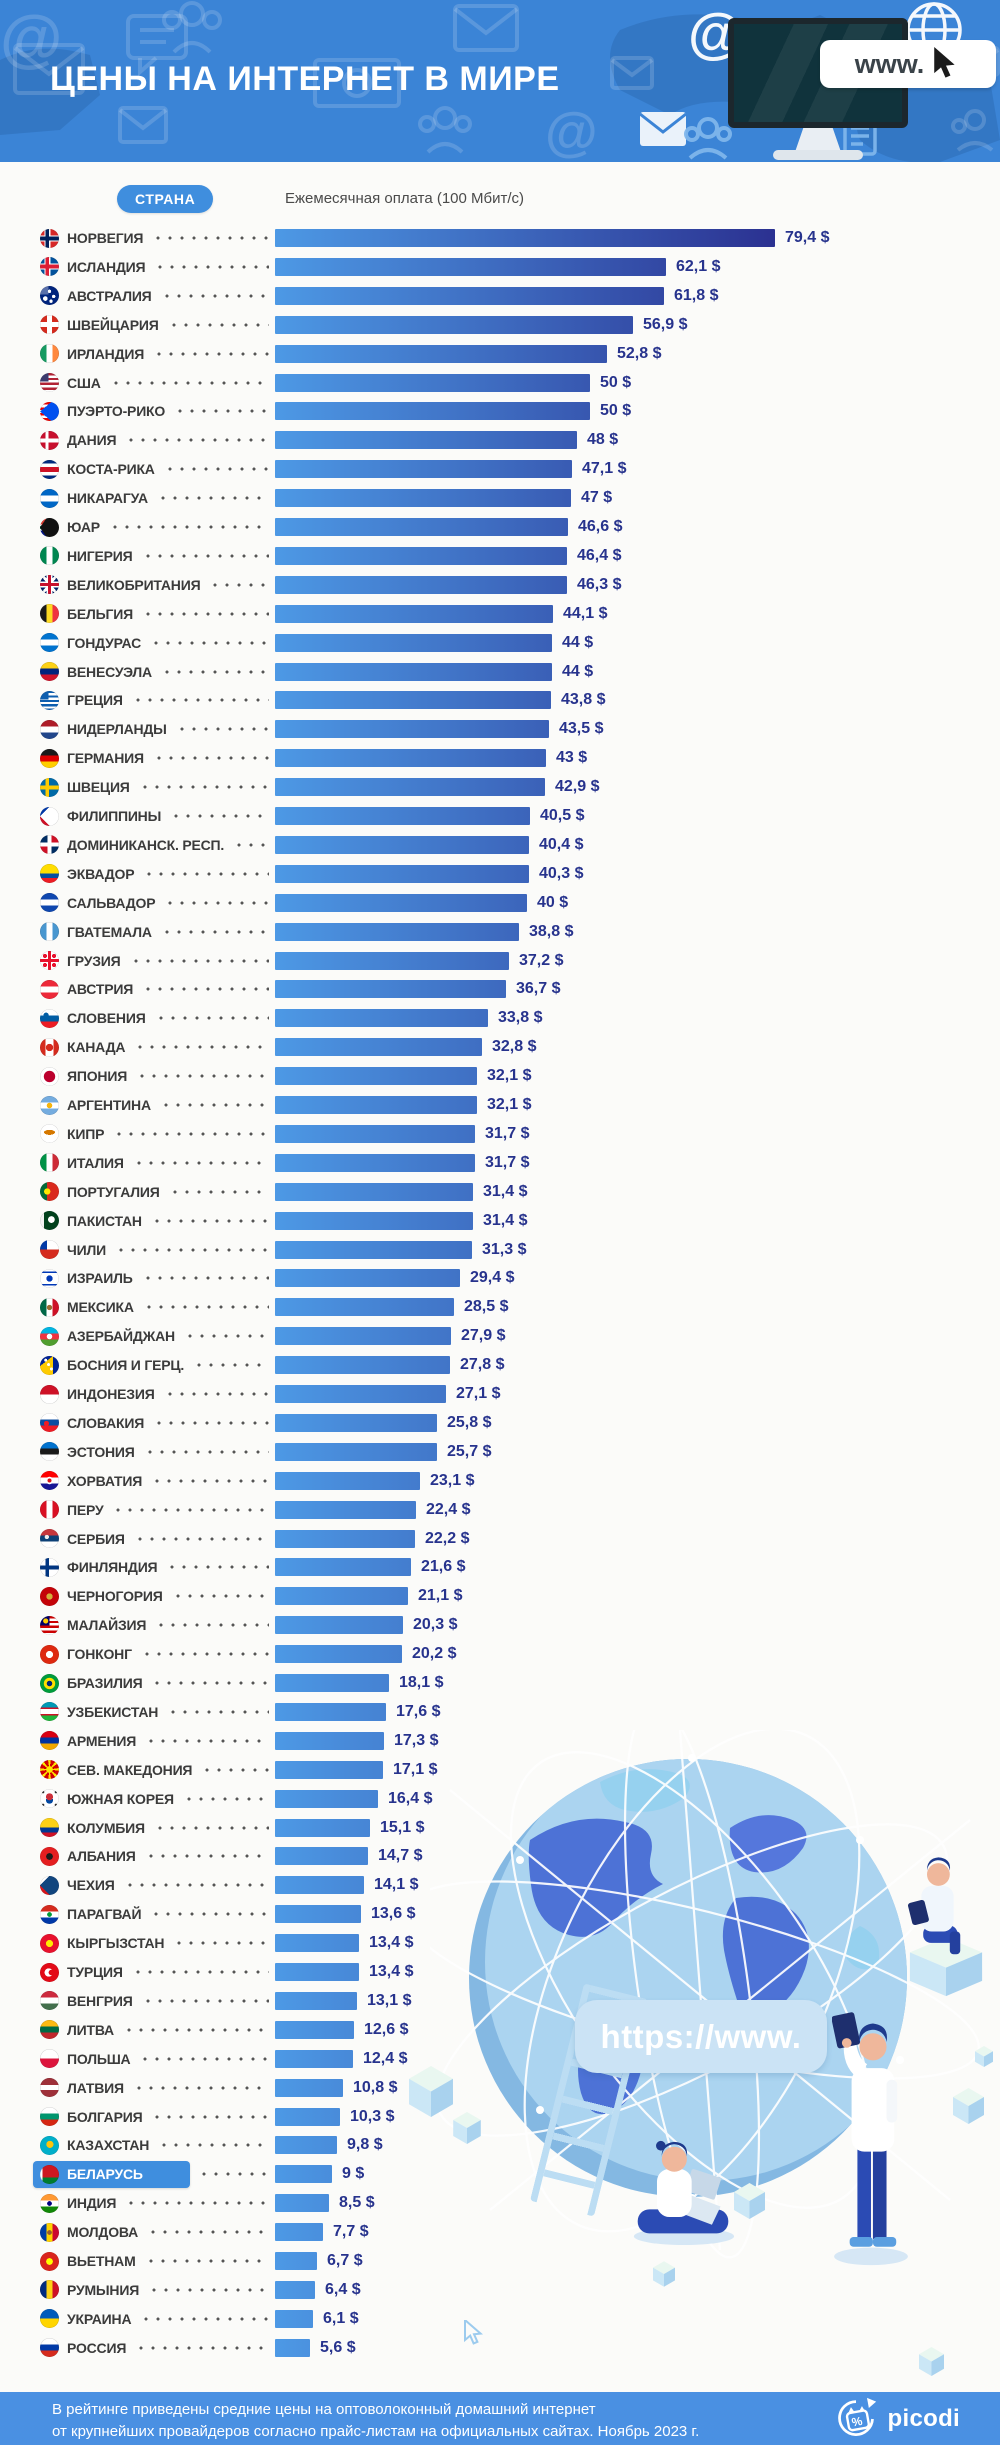 Image resolution: width=1000 pixels, height=2445 pixels. I want to click on country-row: ПЕРУ 22,4 $, so click(515, 1509).